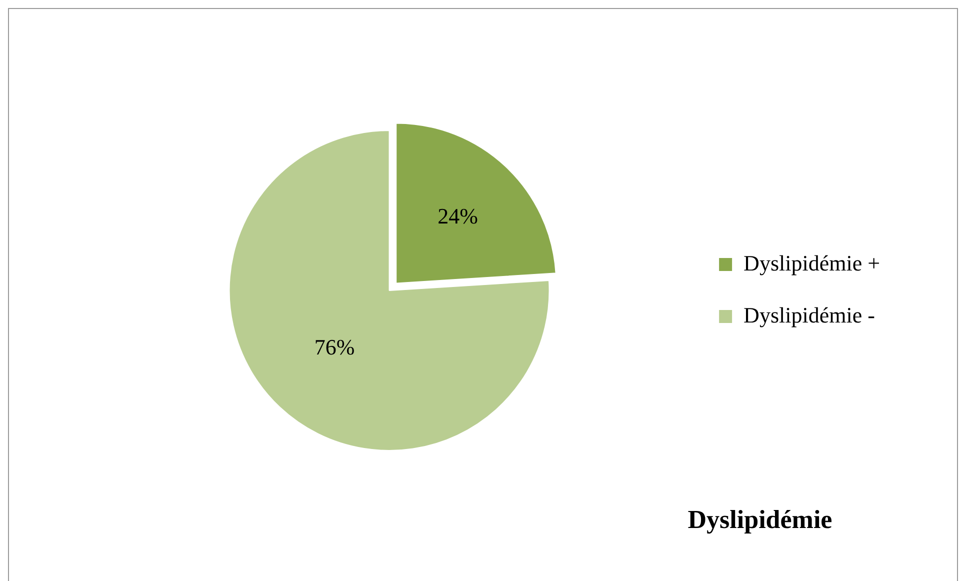 The width and height of the screenshot is (960, 581). I want to click on data-label: 76%, so click(334, 347).